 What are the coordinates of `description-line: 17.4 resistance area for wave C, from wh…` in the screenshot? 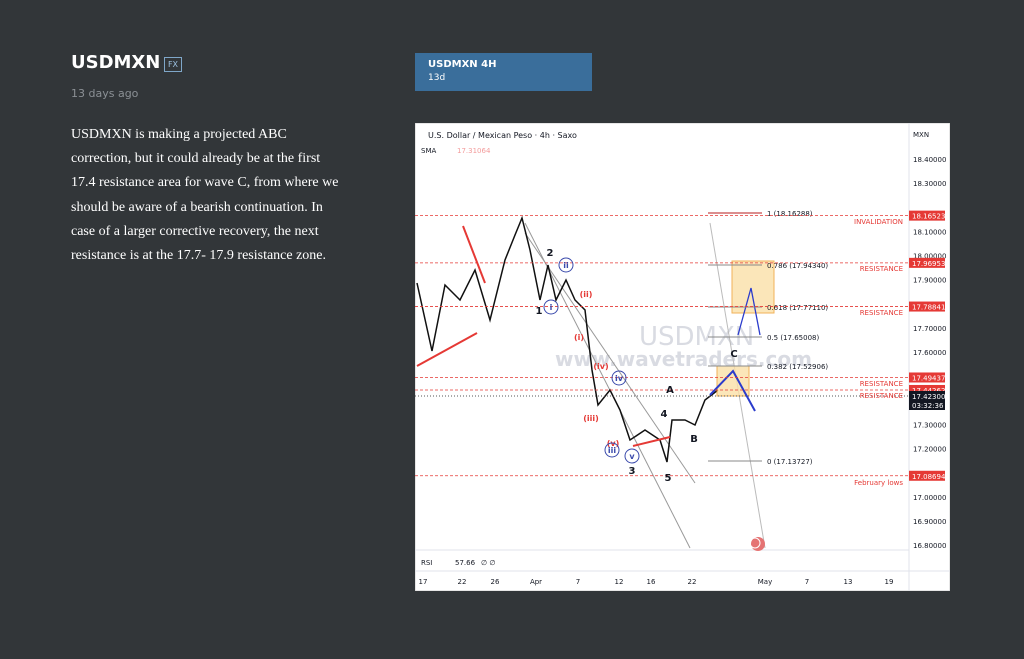 It's located at (205, 183).